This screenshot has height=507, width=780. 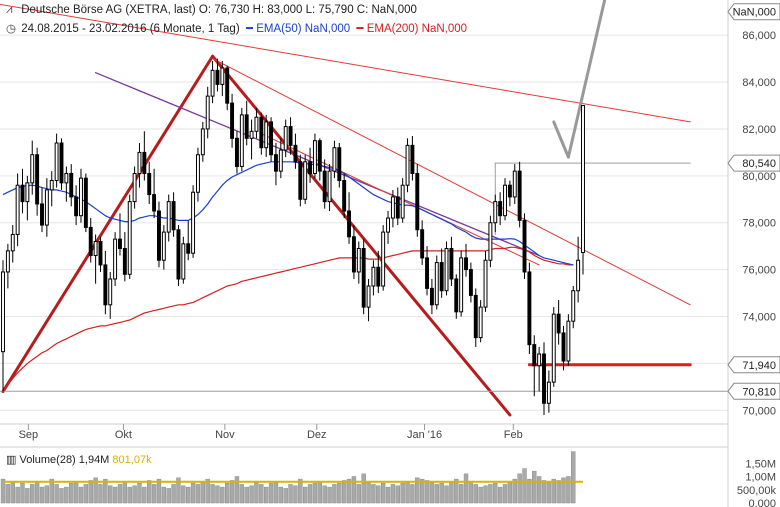 What do you see at coordinates (9, 10) in the screenshot?
I see `chart-icon: ⩘` at bounding box center [9, 10].